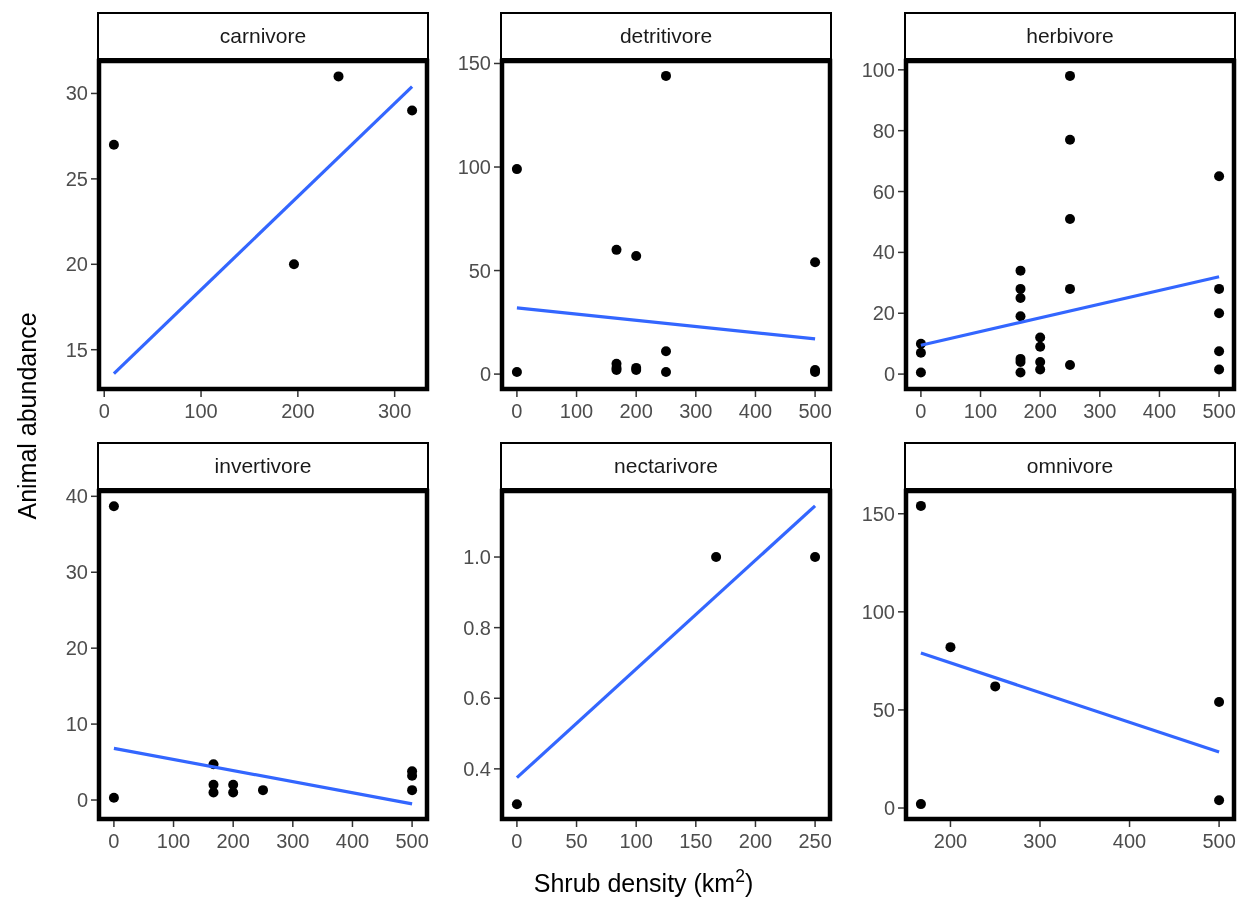  I want to click on chart-title: omnivore, so click(1070, 465).